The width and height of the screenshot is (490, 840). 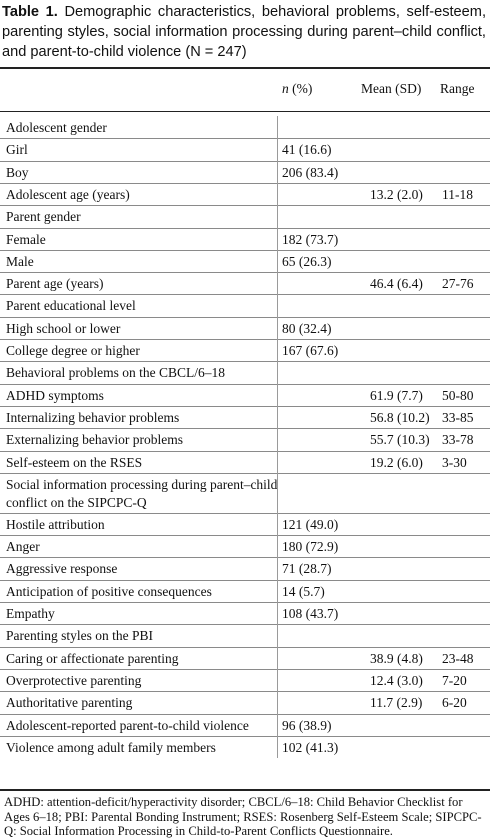 What do you see at coordinates (71, 306) in the screenshot?
I see `row-label: Parent educational level` at bounding box center [71, 306].